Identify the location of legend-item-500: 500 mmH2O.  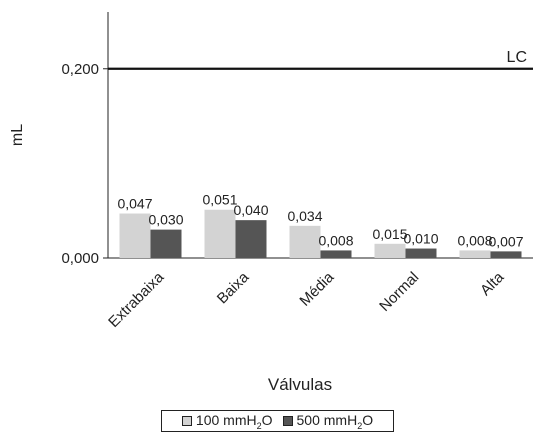
(328, 421).